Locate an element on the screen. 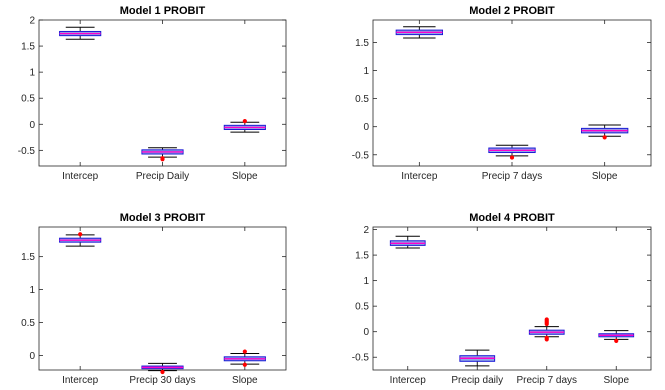 The height and width of the screenshot is (390, 665). x-tick-label: Precip daily is located at coordinates (477, 380).